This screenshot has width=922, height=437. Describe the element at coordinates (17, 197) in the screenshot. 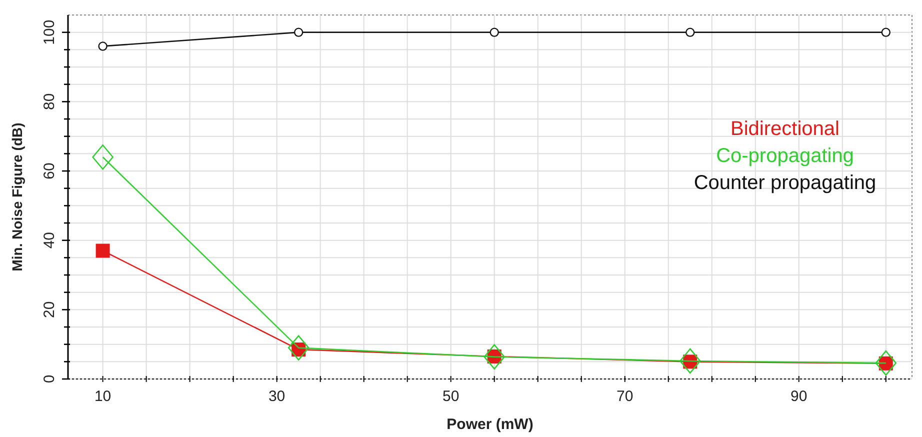

I see `y-axis-title: Min. Noise Figure (dB)` at that location.